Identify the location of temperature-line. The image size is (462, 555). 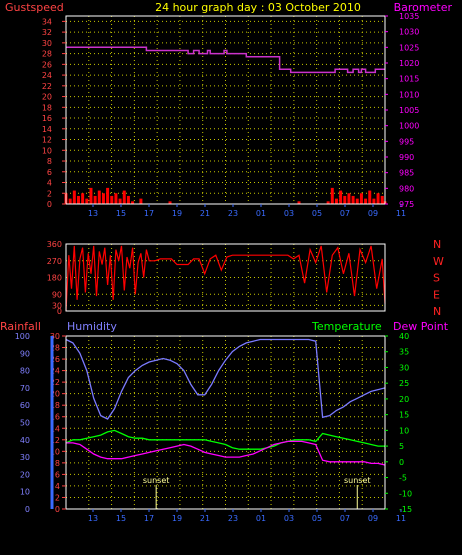
(225, 439).